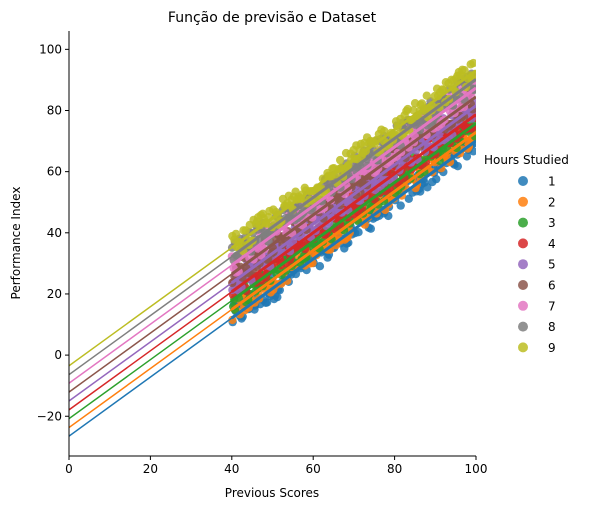  Describe the element at coordinates (552, 348) in the screenshot. I see `legend-label: 9` at that location.